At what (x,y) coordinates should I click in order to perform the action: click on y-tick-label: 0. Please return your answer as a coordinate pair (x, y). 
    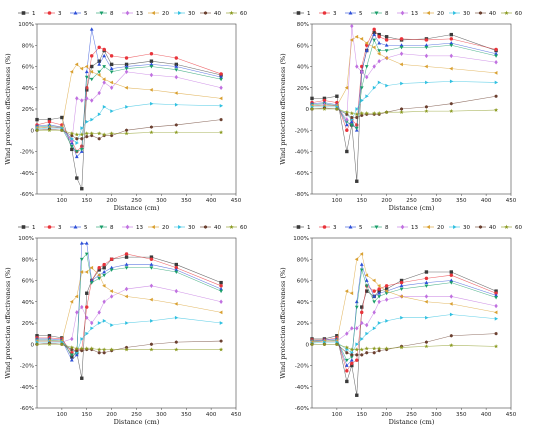
    Looking at the image, I should click on (33, 131).